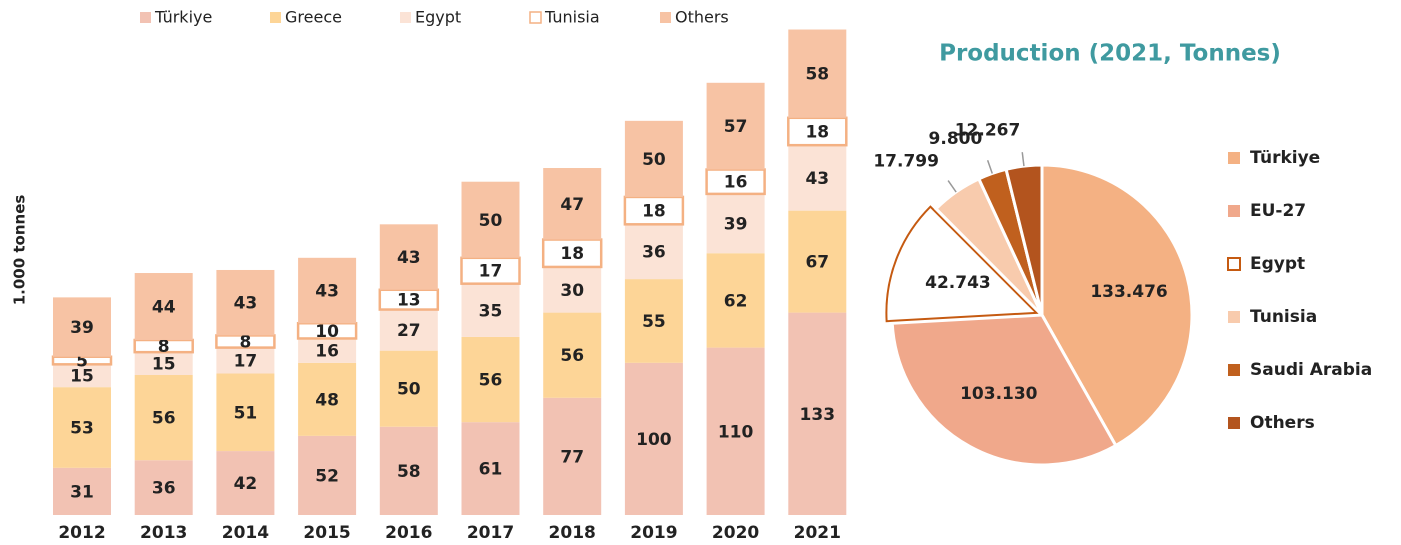 This screenshot has width=1401, height=545. I want to click on data-label: 48, so click(327, 400).